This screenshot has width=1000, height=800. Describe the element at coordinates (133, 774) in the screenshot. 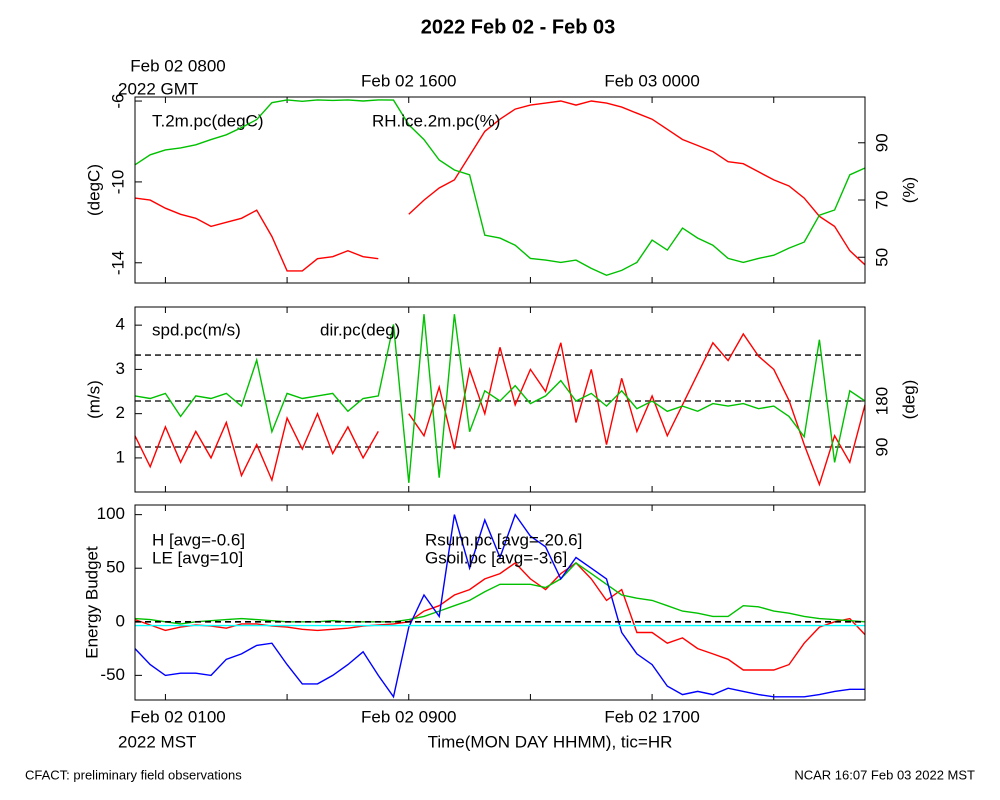

I see `footer-left: CFACT: preliminary field observations` at that location.